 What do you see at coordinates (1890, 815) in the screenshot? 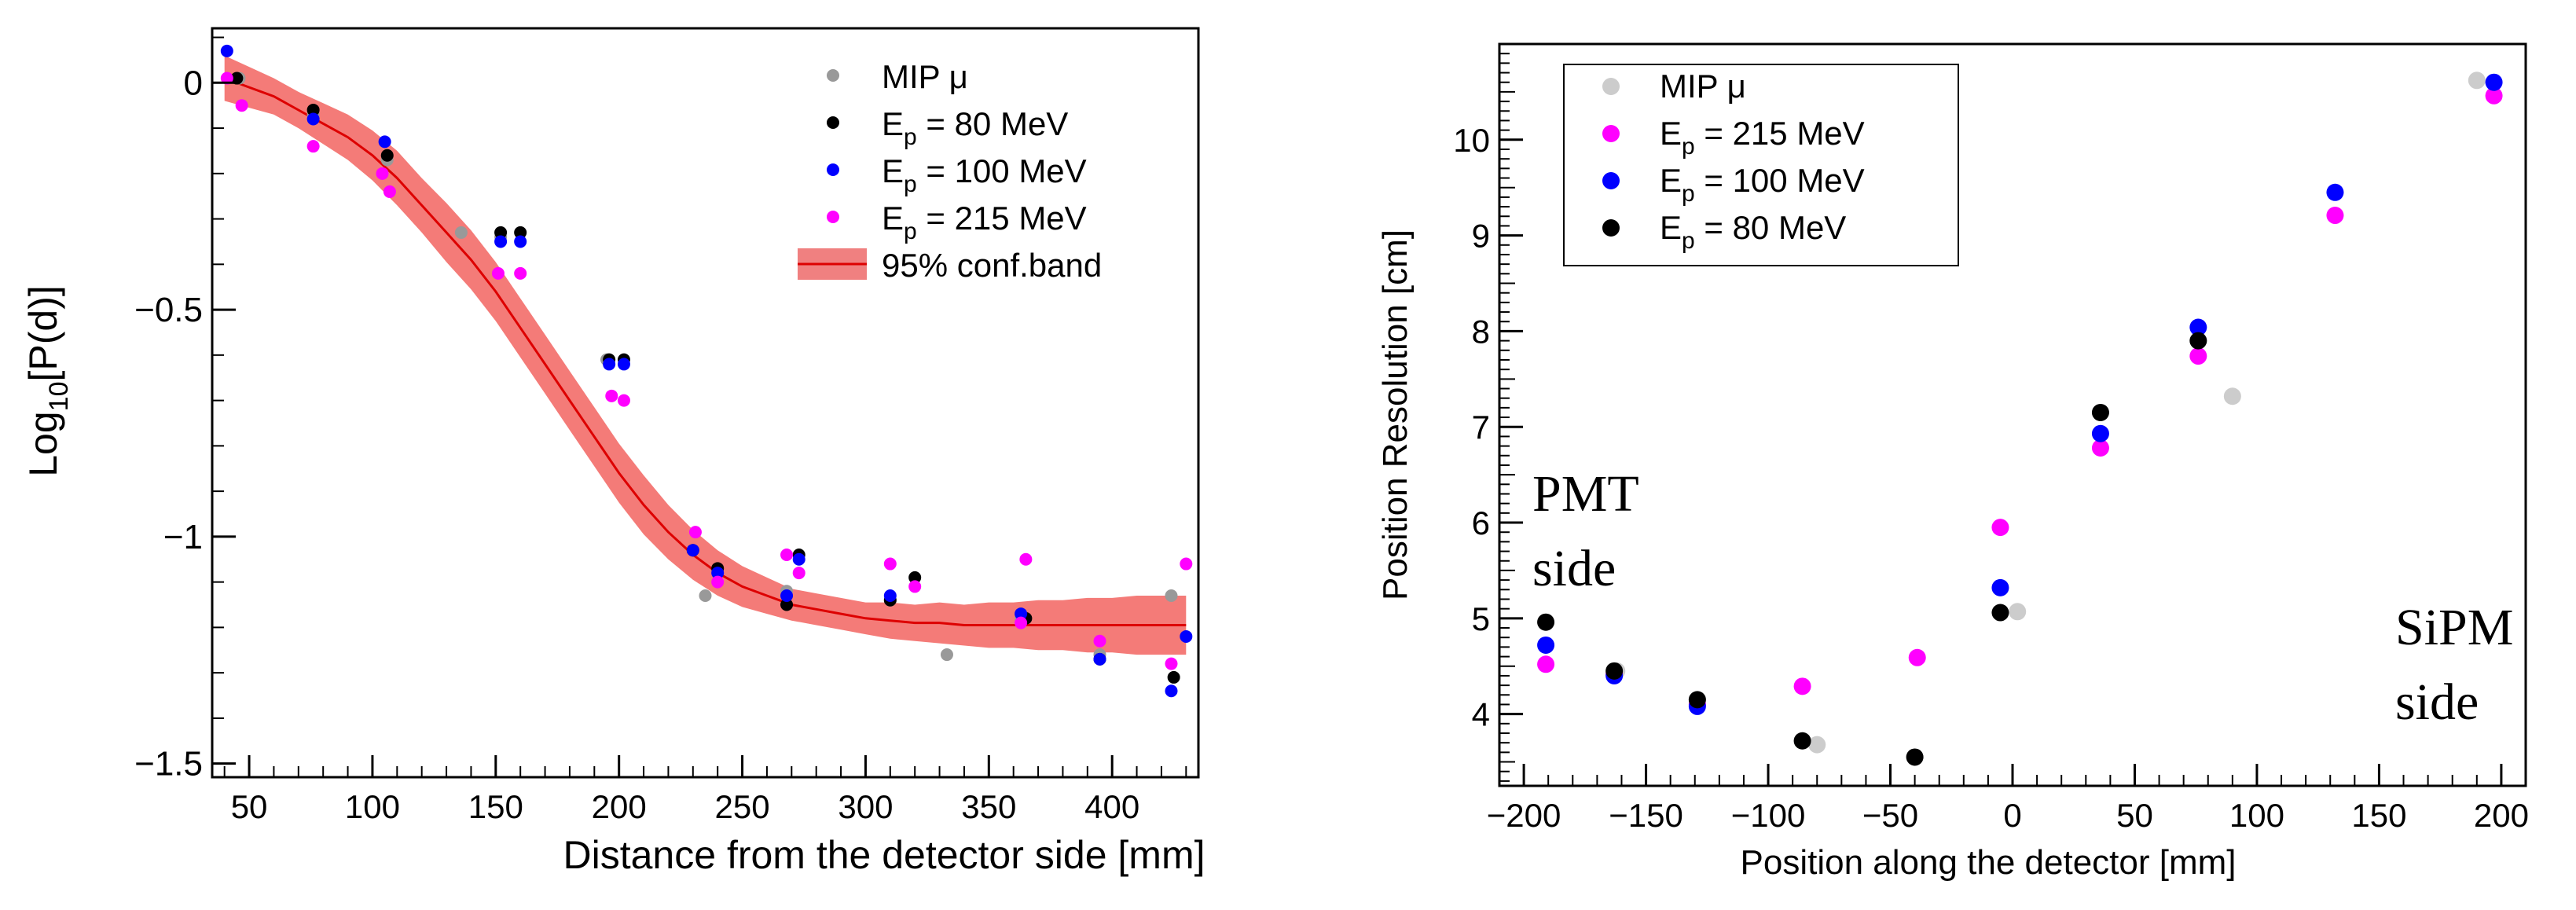
I see `x-tick-label: −50` at bounding box center [1890, 815].